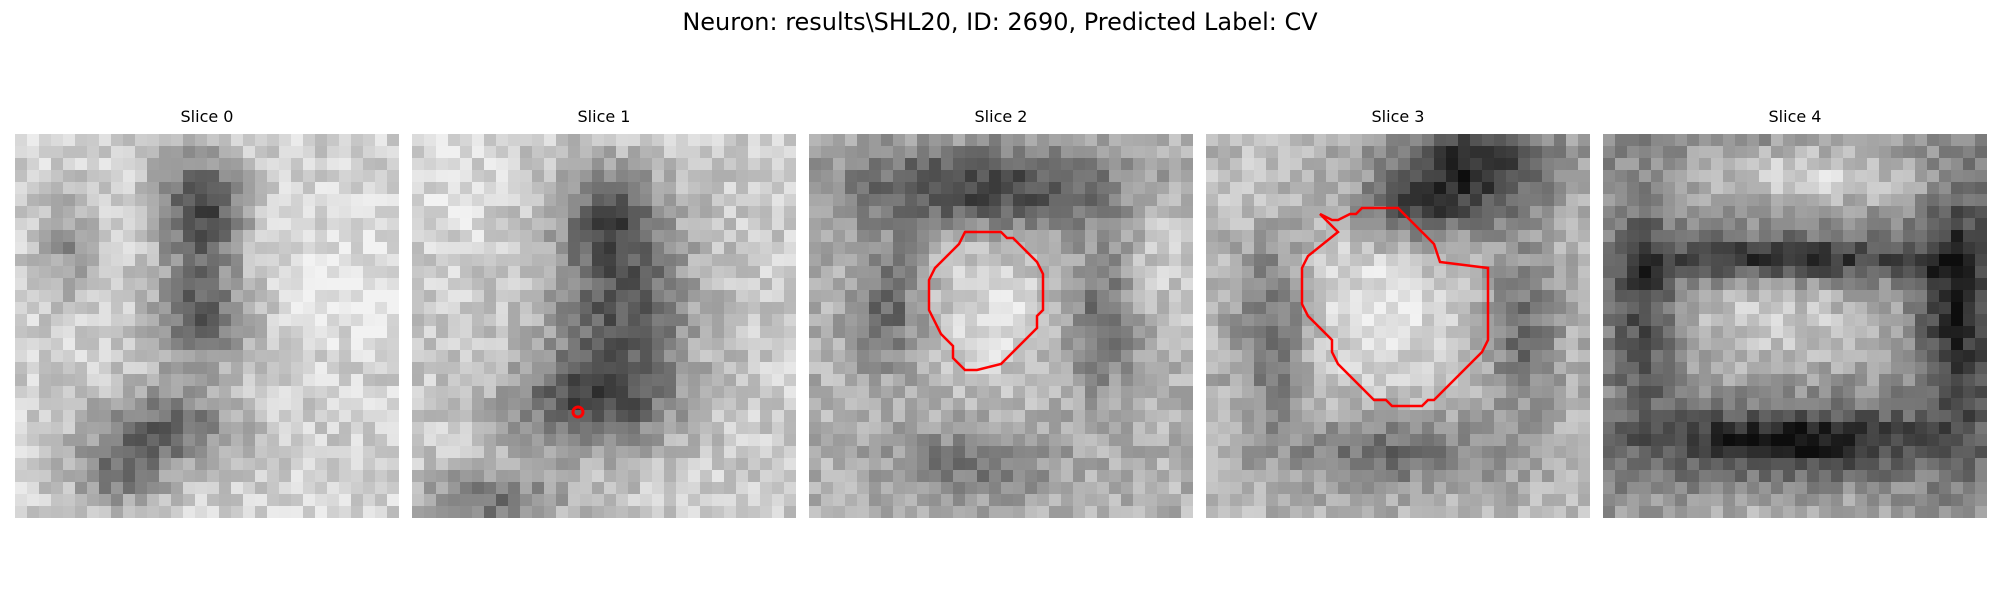 The height and width of the screenshot is (600, 2000). I want to click on marker-overlay, so click(578, 412).